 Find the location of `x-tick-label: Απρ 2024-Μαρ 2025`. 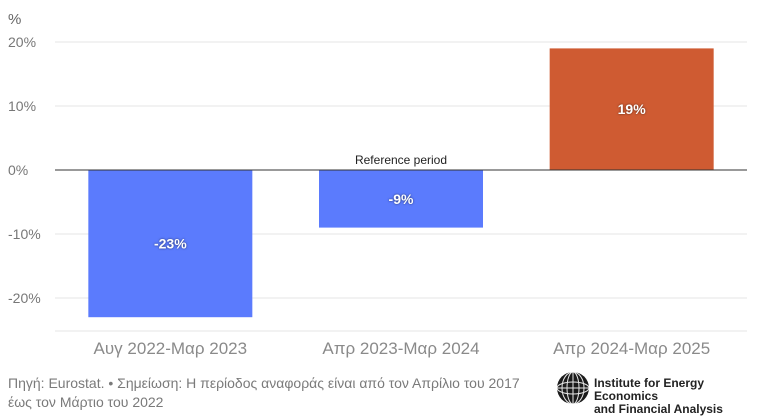

x-tick-label: Απρ 2024-Μαρ 2025 is located at coordinates (631, 348).